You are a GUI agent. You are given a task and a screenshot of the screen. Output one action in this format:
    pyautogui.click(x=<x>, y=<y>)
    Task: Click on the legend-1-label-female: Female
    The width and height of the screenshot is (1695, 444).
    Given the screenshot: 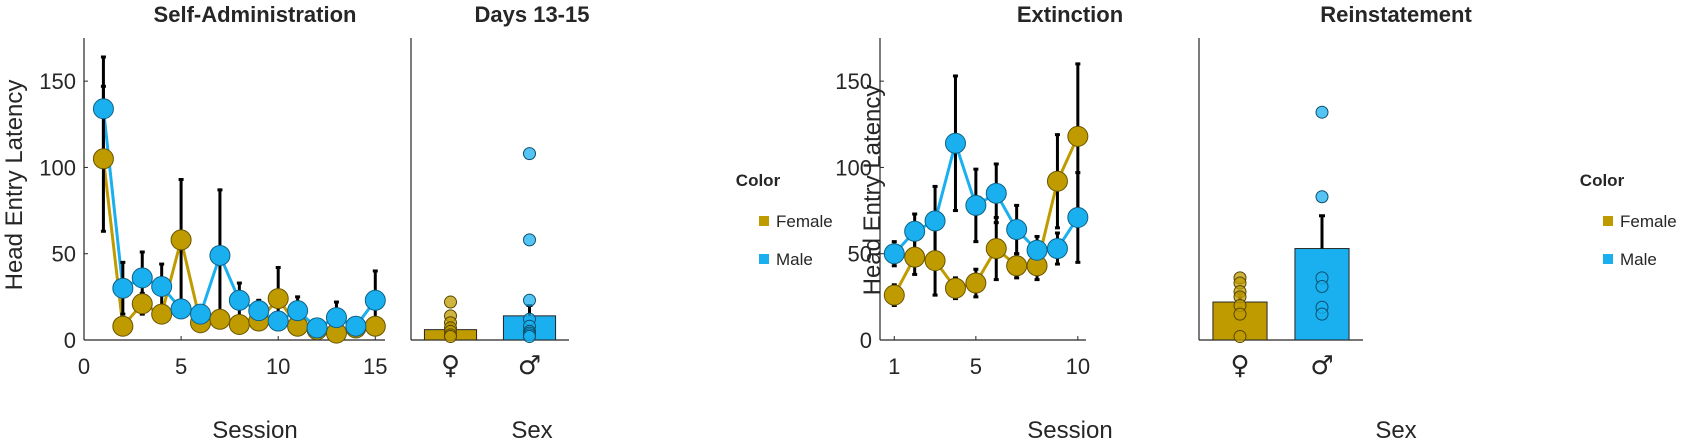 What is the action you would take?
    pyautogui.click(x=804, y=221)
    